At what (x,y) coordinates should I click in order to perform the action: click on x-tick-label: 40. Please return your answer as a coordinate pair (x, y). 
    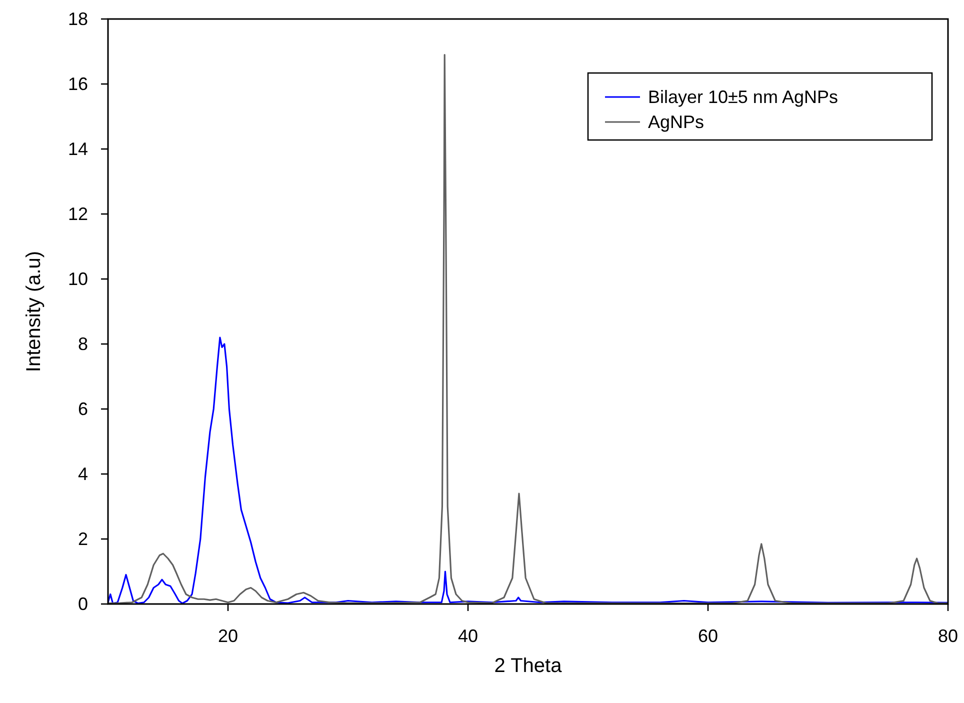
    Looking at the image, I should click on (468, 636).